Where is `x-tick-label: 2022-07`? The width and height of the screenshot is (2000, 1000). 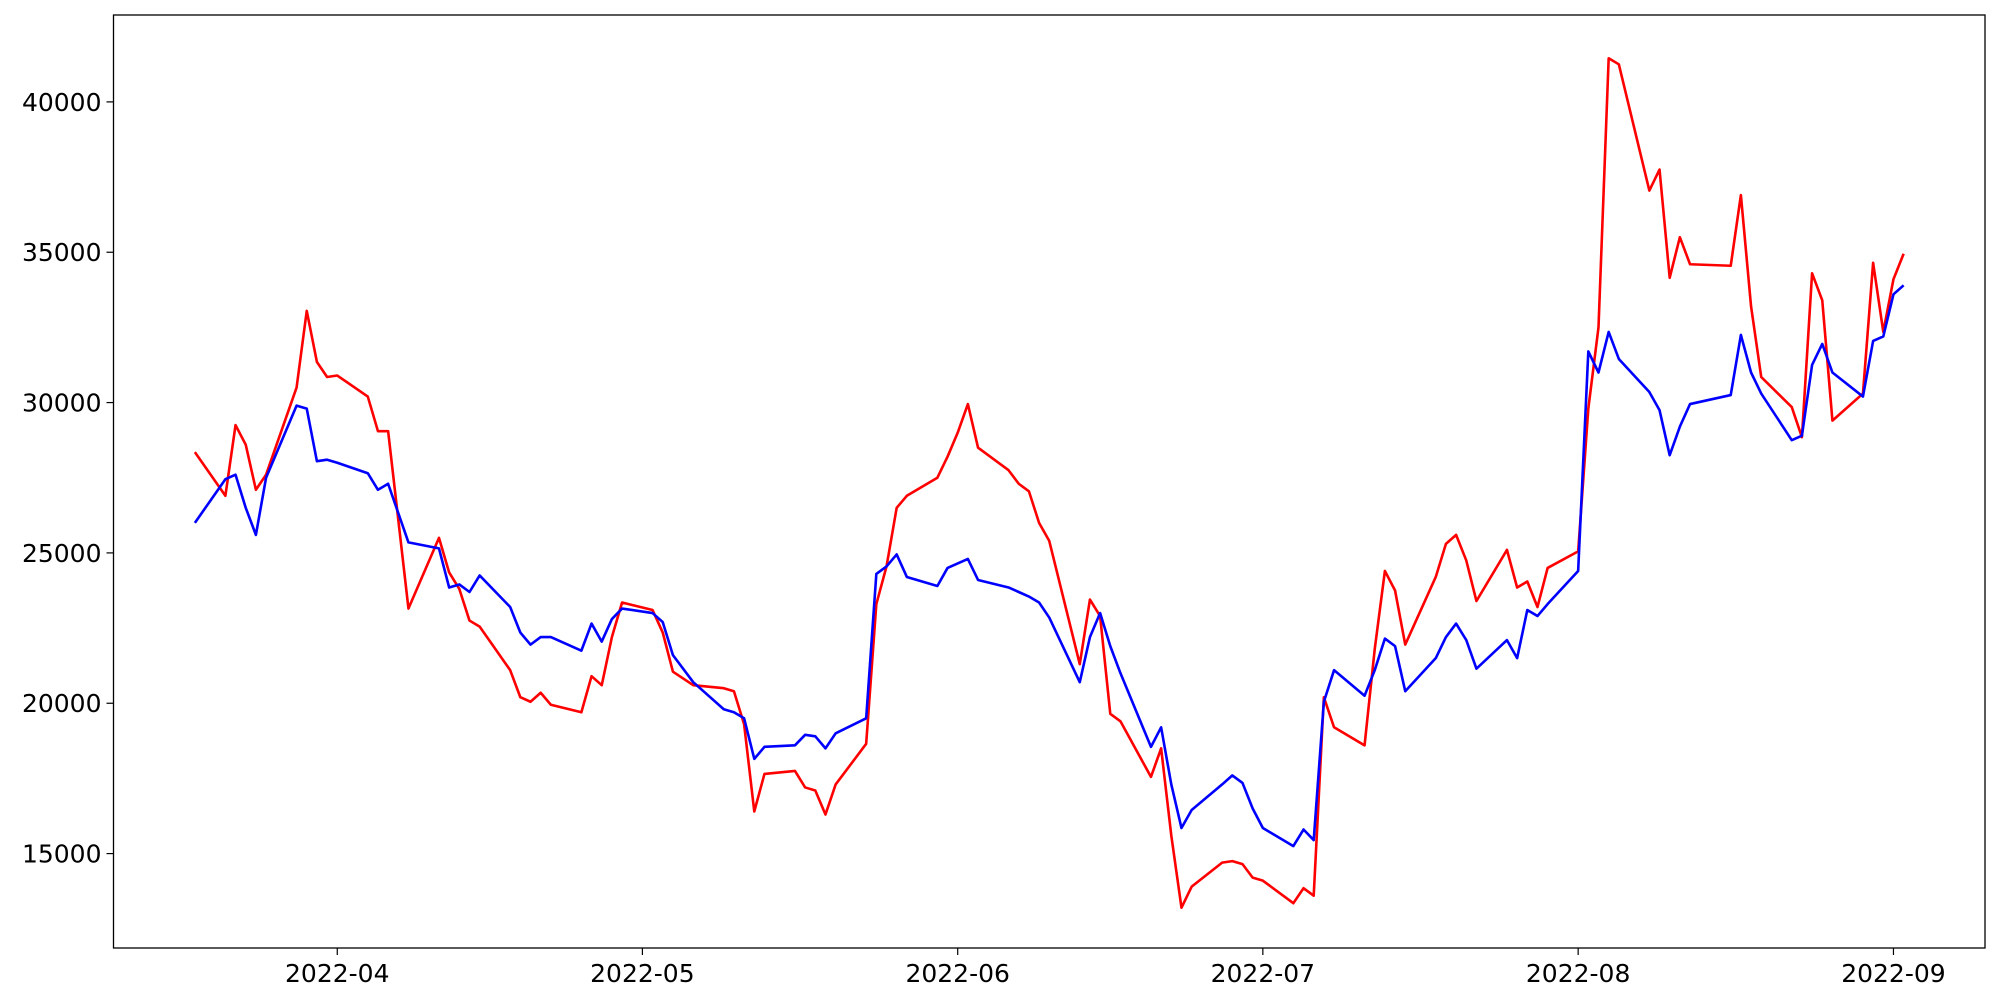
x-tick-label: 2022-07 is located at coordinates (1263, 973).